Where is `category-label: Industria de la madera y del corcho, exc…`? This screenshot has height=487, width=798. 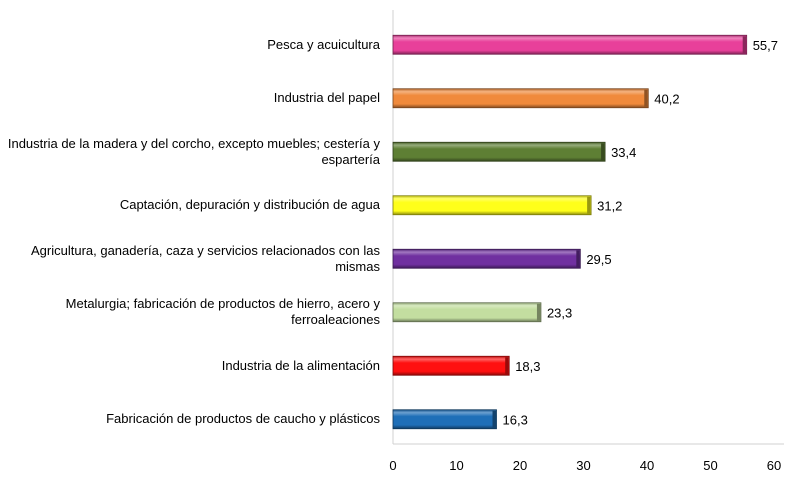
category-label: Industria de la madera y del corcho, exc… is located at coordinates (193, 151).